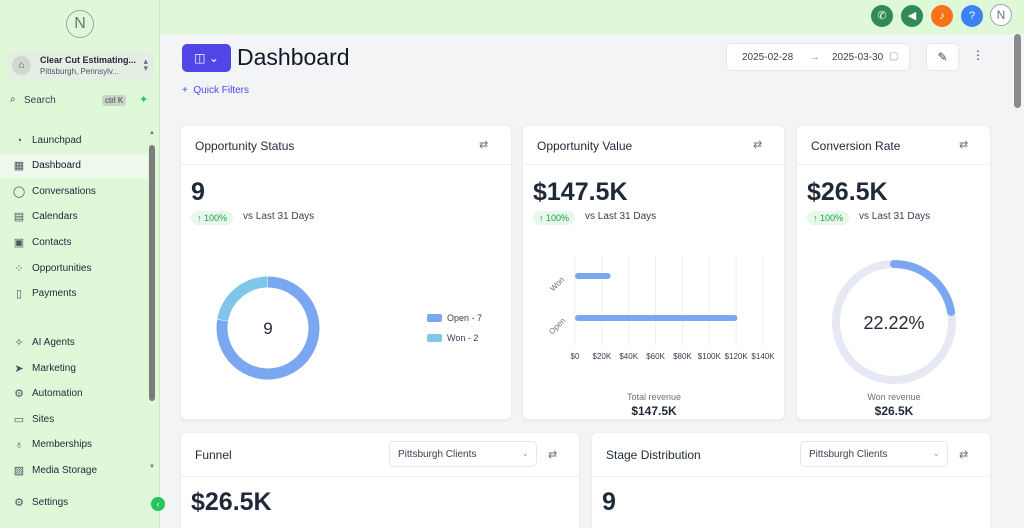 This screenshot has width=1024, height=528. I want to click on sidebar-item-label: Launchpad, so click(57, 140).